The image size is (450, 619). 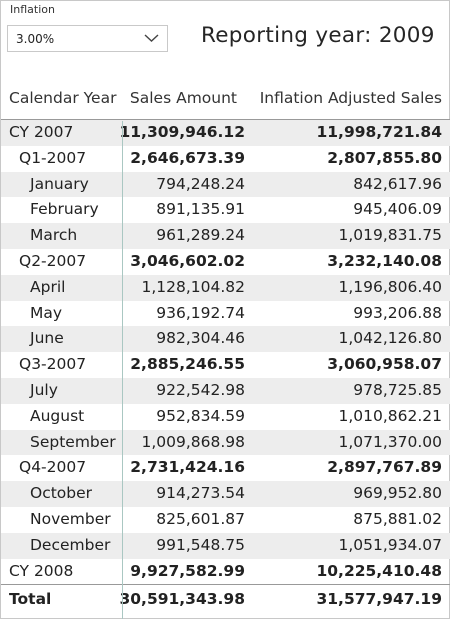 What do you see at coordinates (44, 389) in the screenshot?
I see `row-label: July` at bounding box center [44, 389].